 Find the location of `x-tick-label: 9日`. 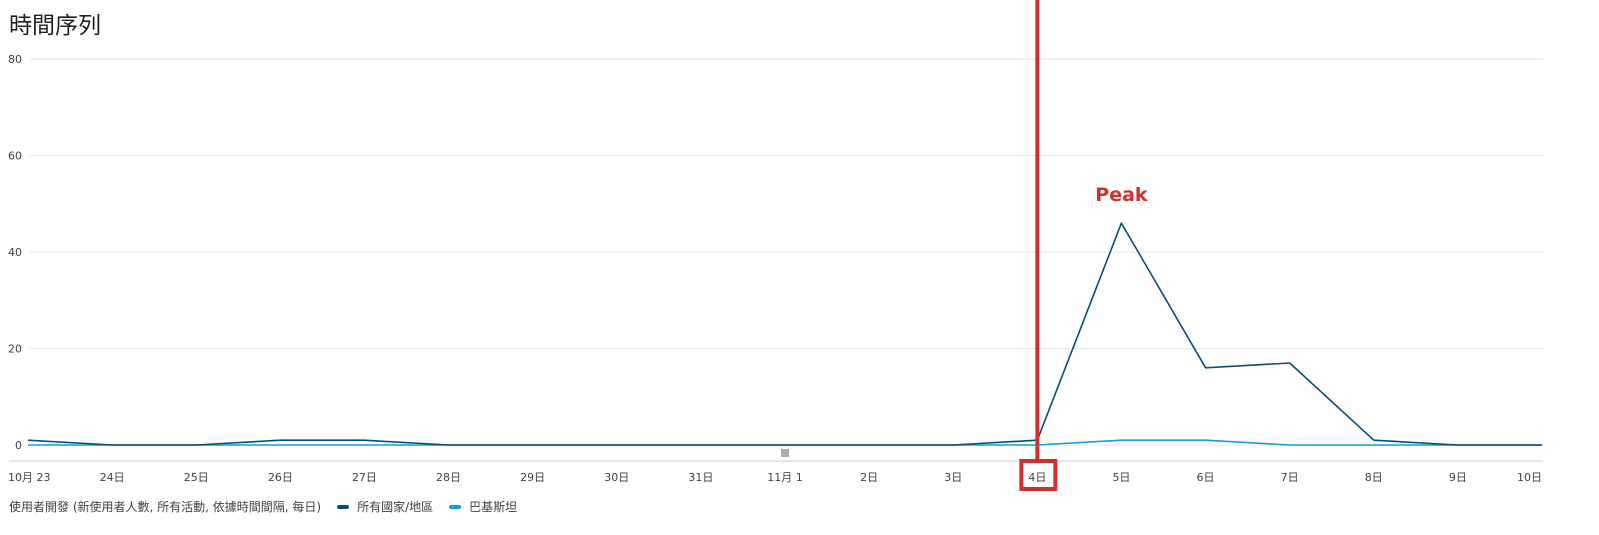

x-tick-label: 9日 is located at coordinates (1458, 477).